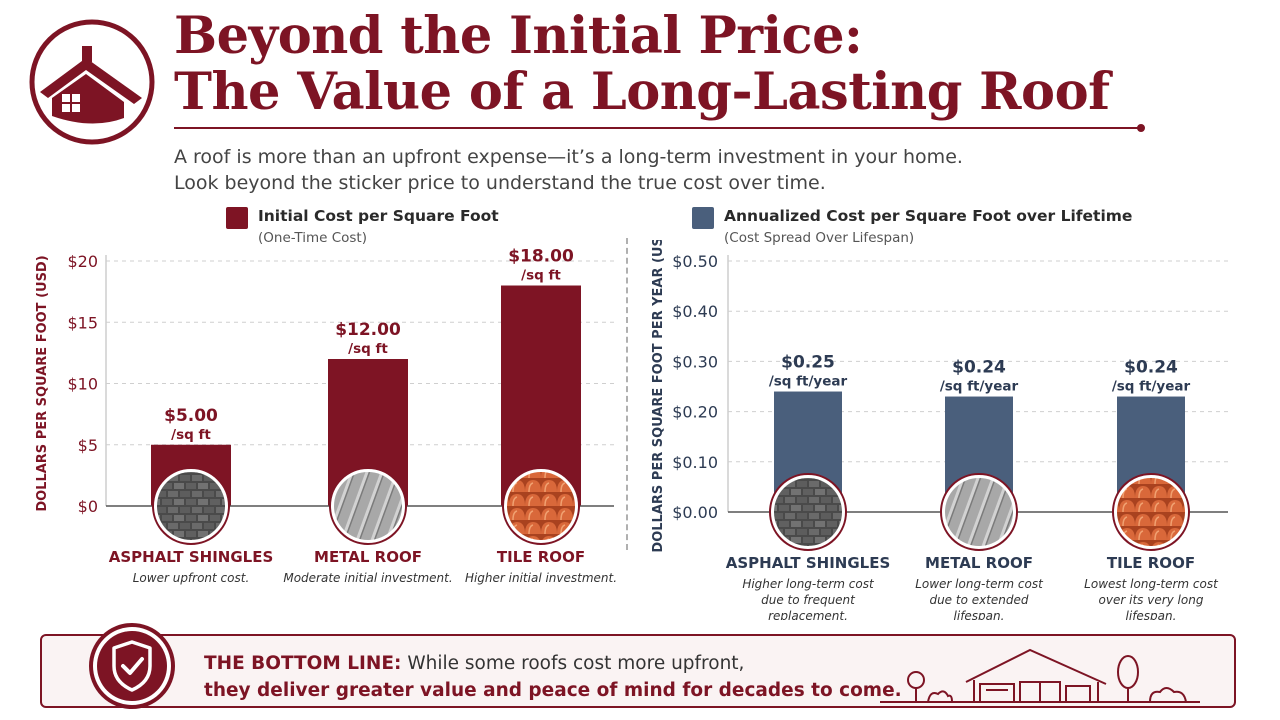 This screenshot has width=1280, height=720. What do you see at coordinates (978, 600) in the screenshot?
I see `category-description-metal: due to extended` at bounding box center [978, 600].